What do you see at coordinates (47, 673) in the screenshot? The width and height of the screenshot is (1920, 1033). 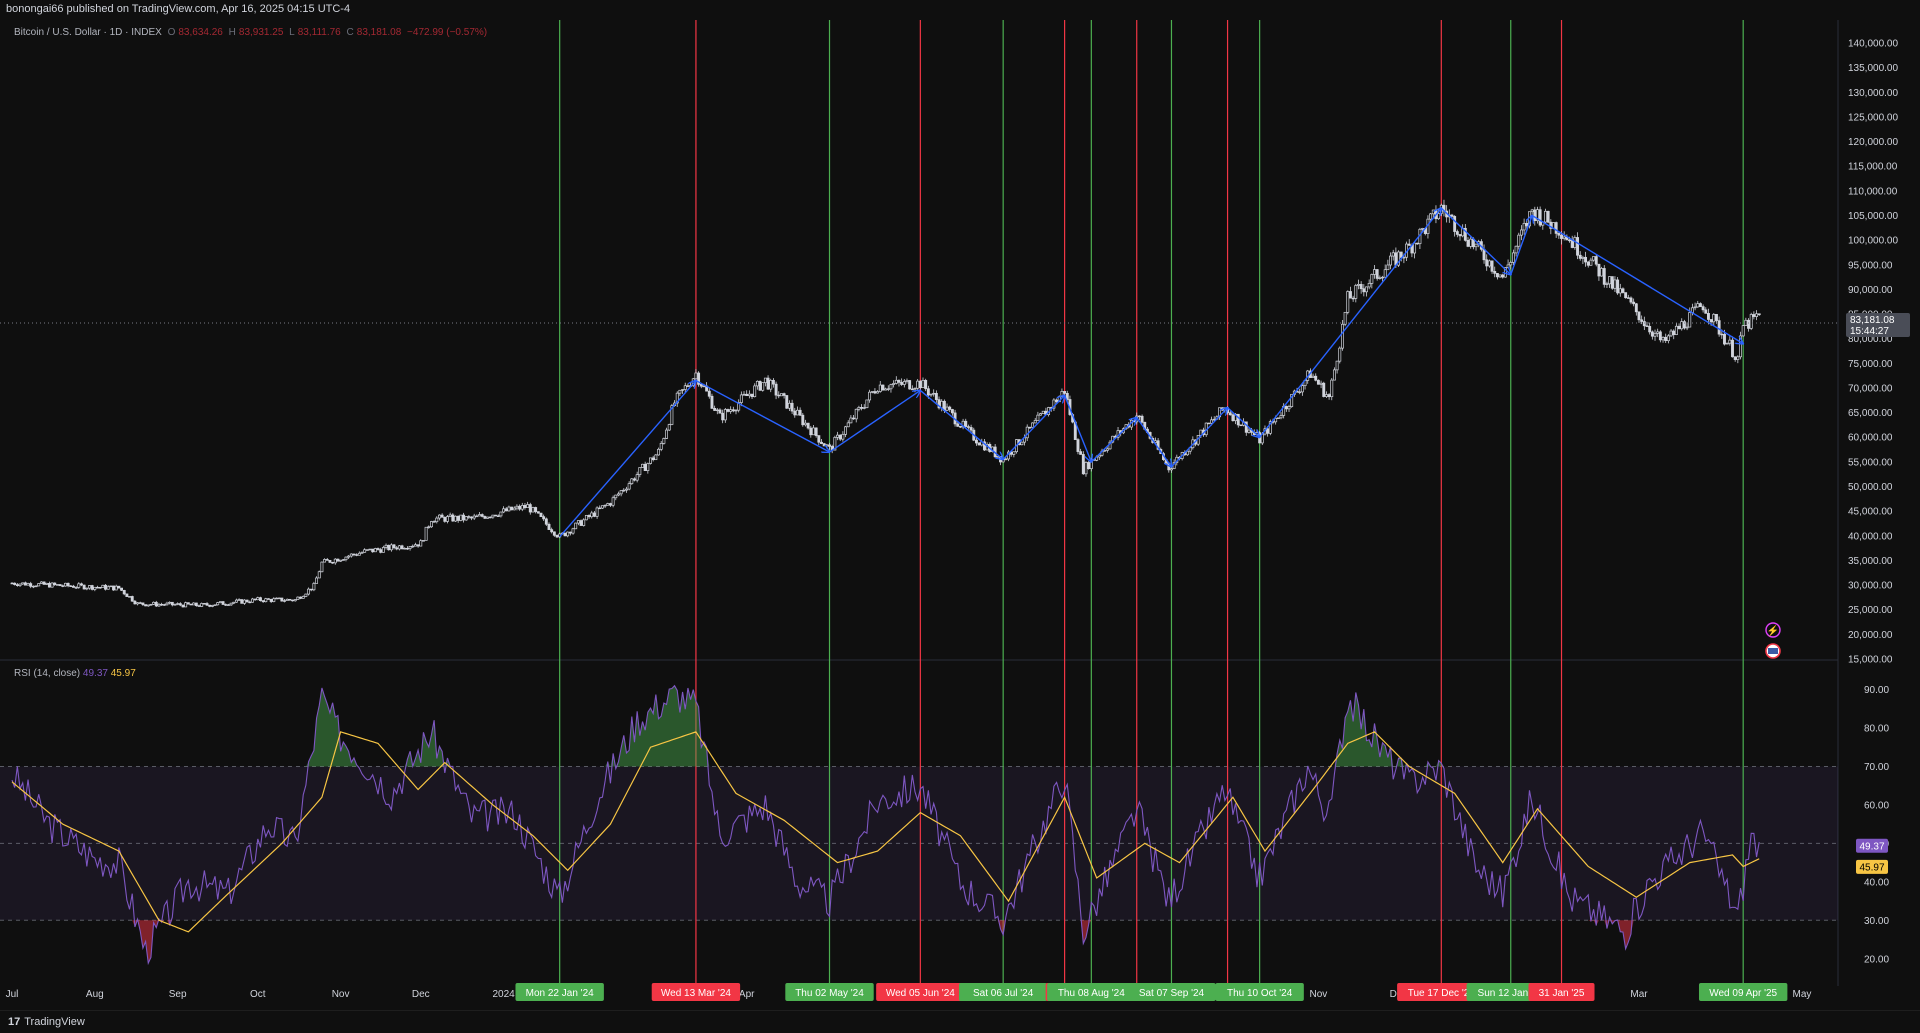 I see `rsi-label: RSI (14, close)` at bounding box center [47, 673].